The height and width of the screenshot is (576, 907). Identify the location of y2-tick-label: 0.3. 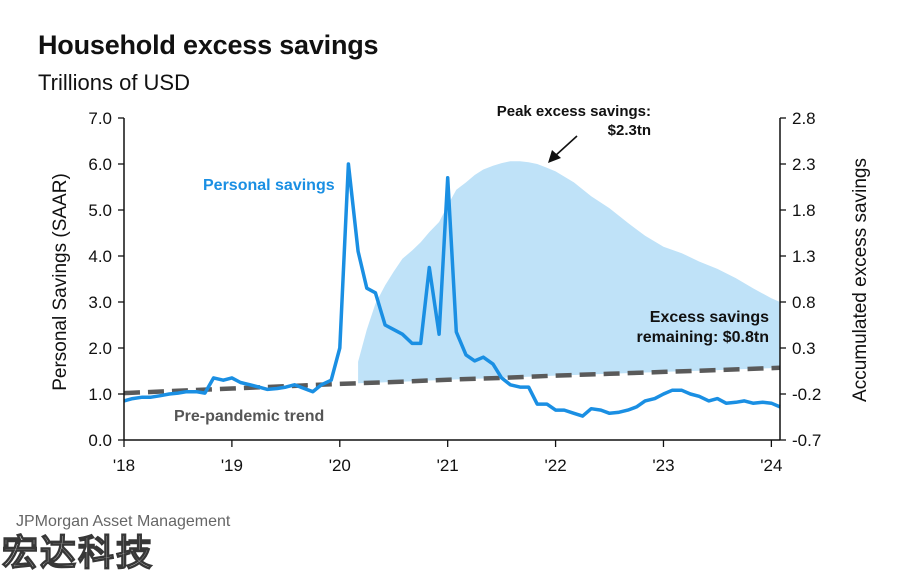
(804, 348).